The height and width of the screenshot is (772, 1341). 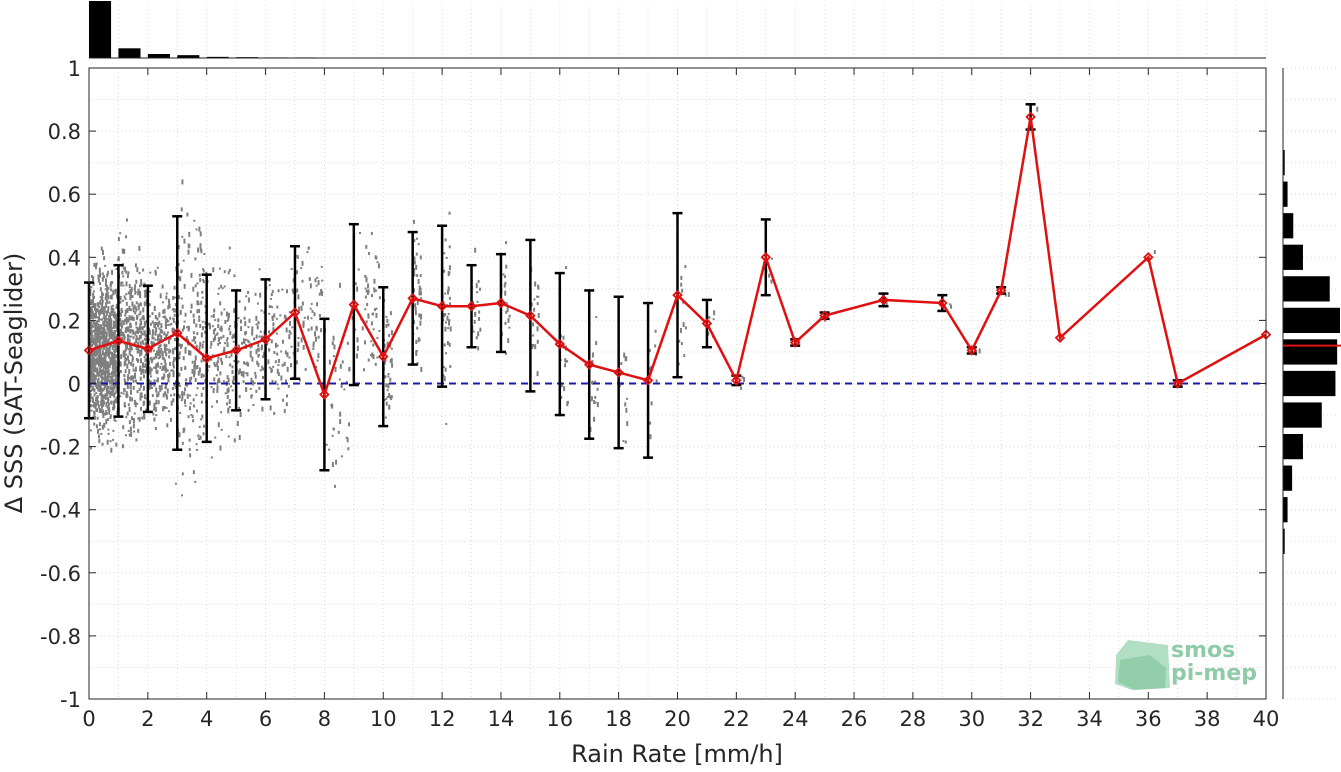 I want to click on y-axis-title: Δ SSS (SAT-Seaglider), so click(x=14, y=383).